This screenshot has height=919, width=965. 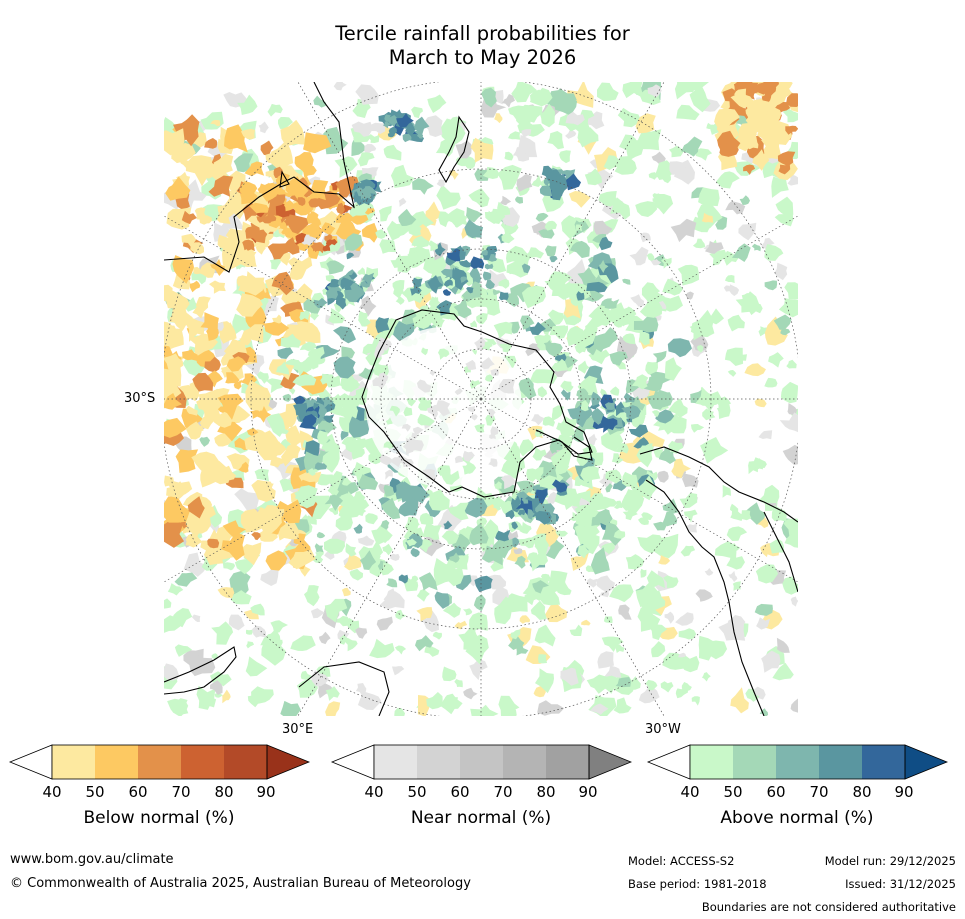 I want to click on bom-url-link: www.bom.gov.au/climate, so click(x=92, y=859).